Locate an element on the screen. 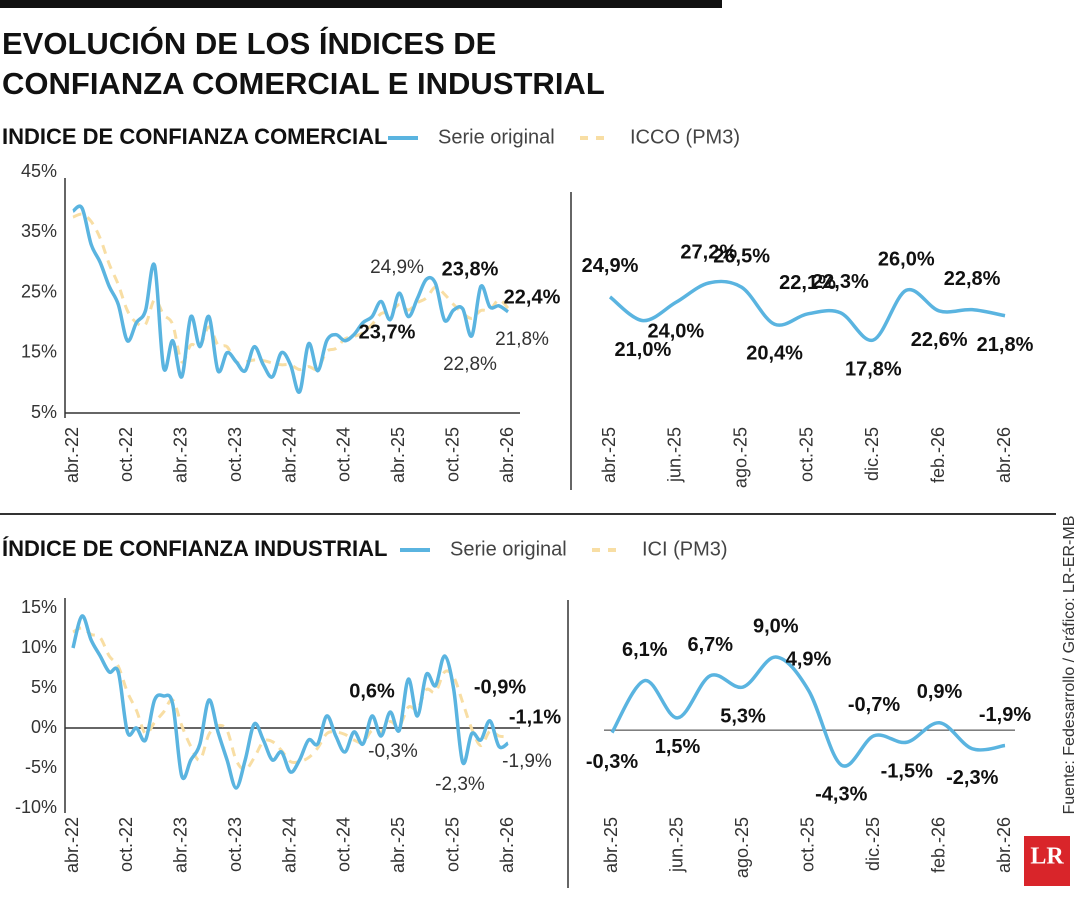 Image resolution: width=1080 pixels, height=900 pixels. y-tick-label: 0% is located at coordinates (44, 727).